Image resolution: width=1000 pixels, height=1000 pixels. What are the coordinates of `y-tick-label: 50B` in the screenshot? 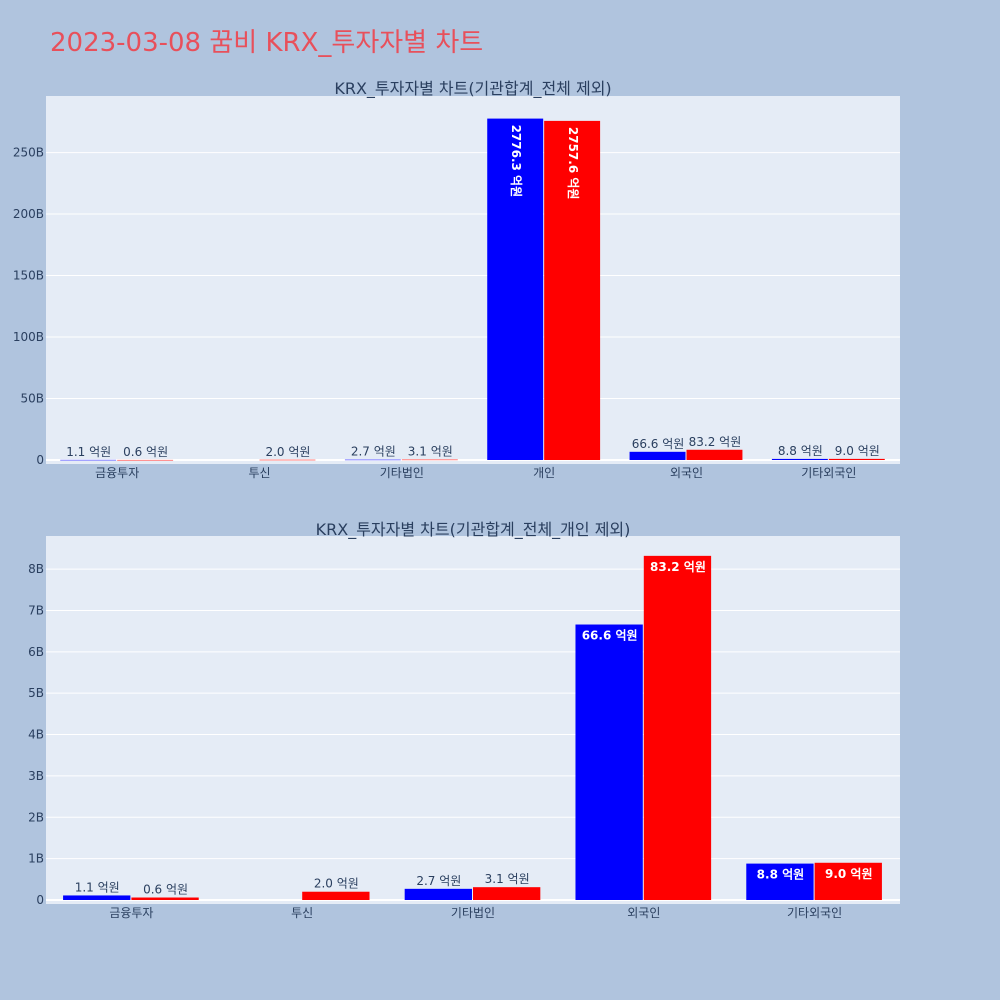 It's located at (32, 399).